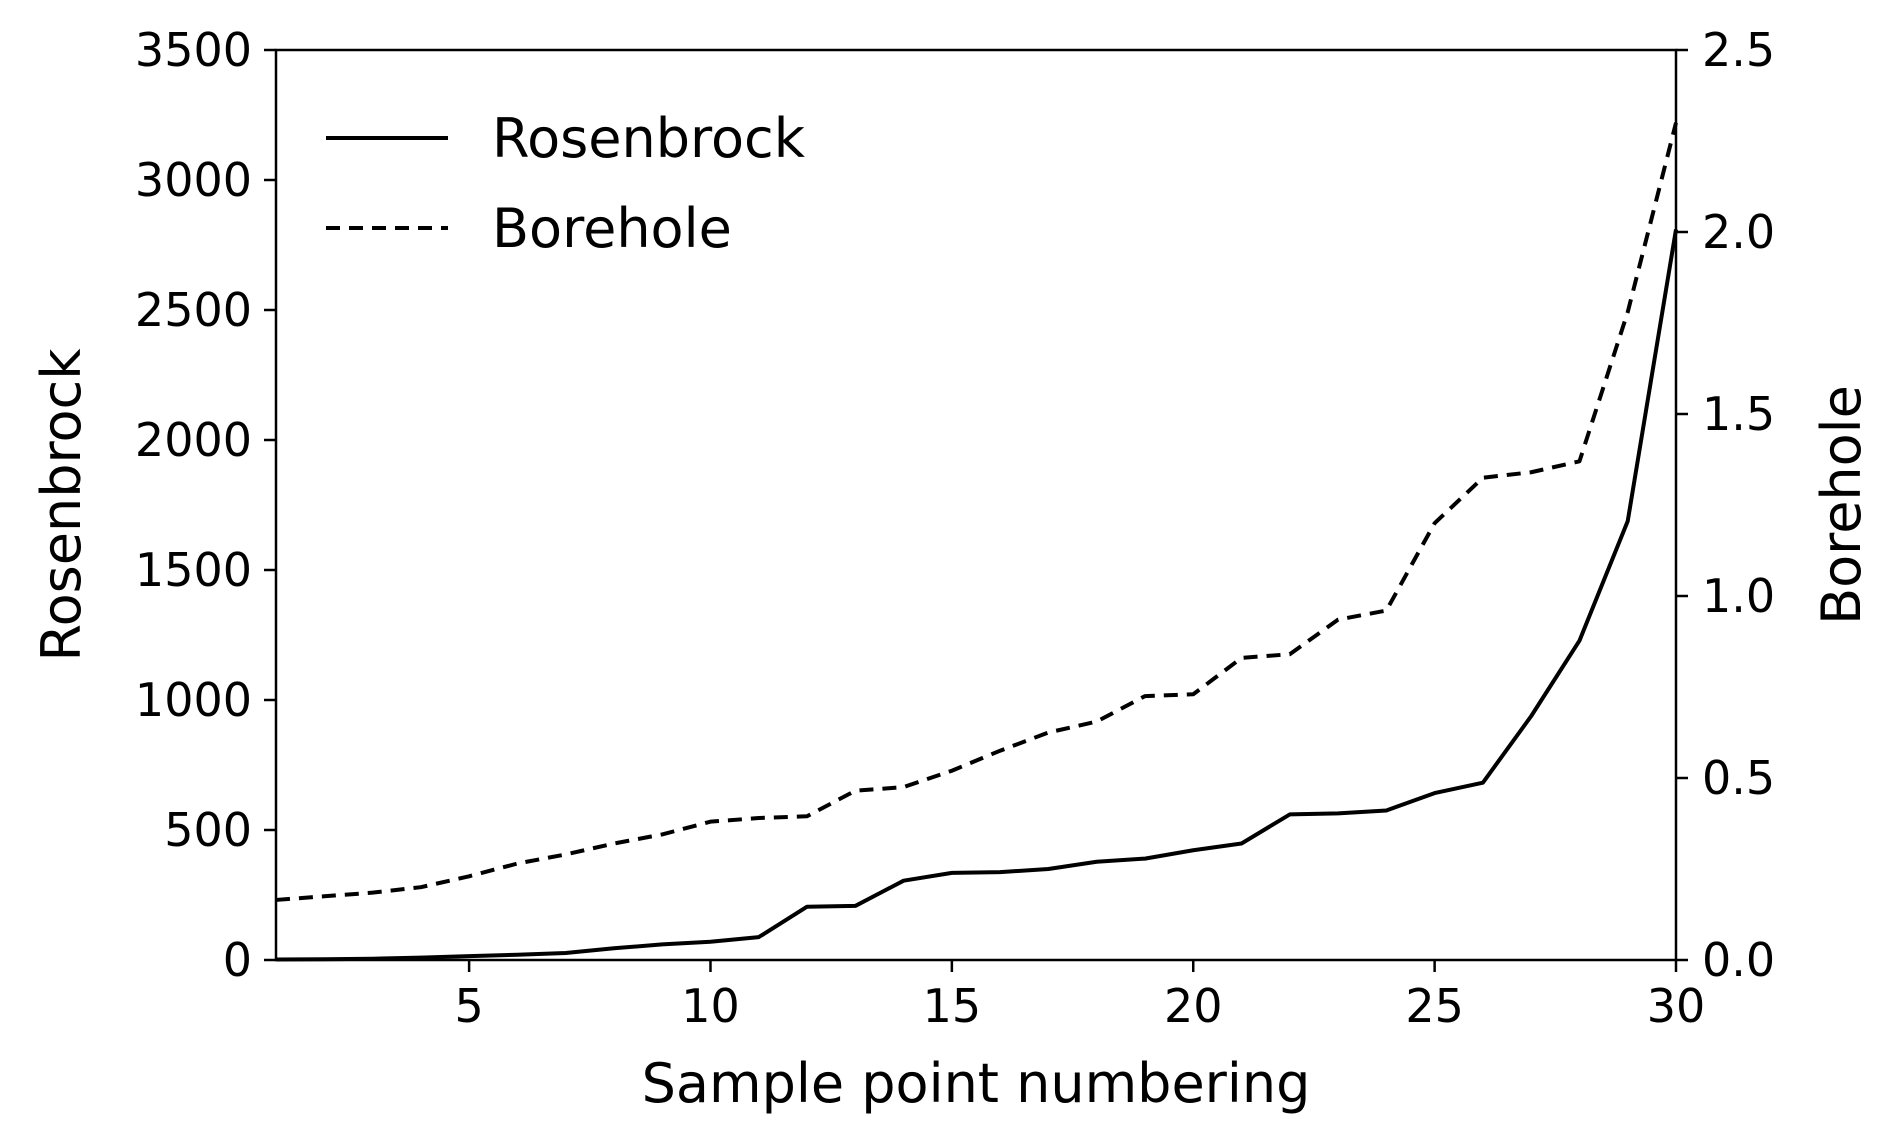 This screenshot has height=1144, width=1890. I want to click on x-tick-label: 10, so click(710, 1006).